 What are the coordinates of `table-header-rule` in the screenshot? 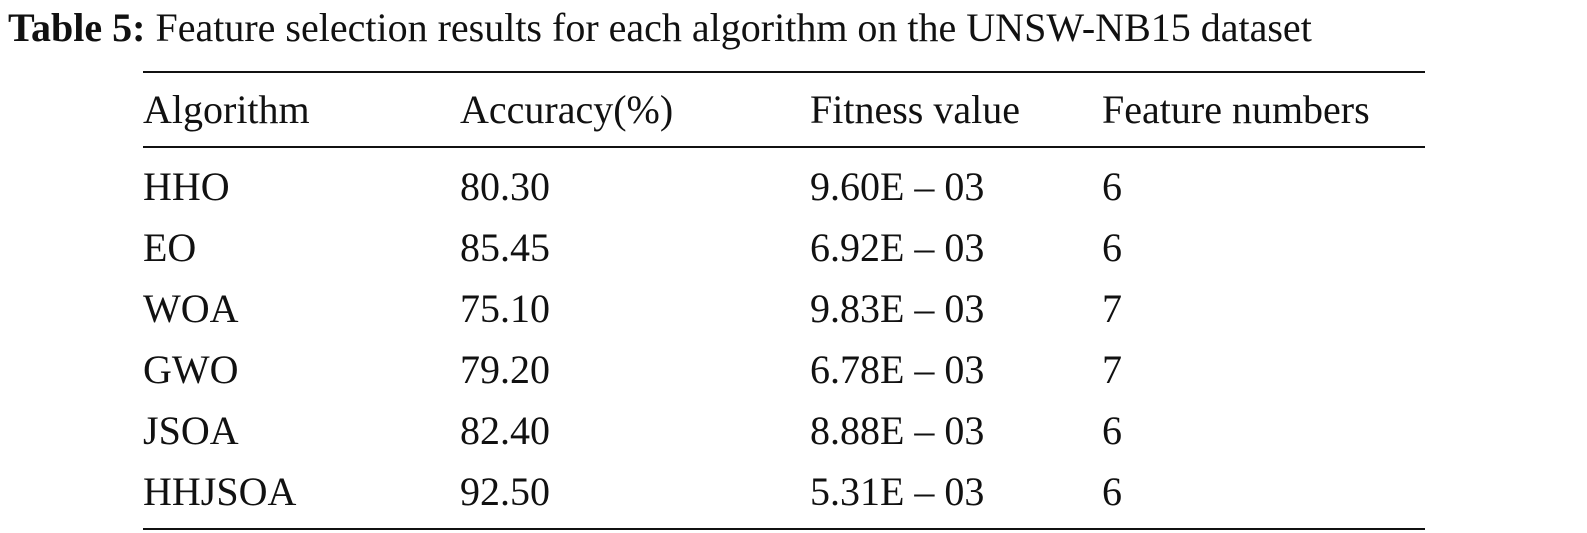 It's located at (784, 147).